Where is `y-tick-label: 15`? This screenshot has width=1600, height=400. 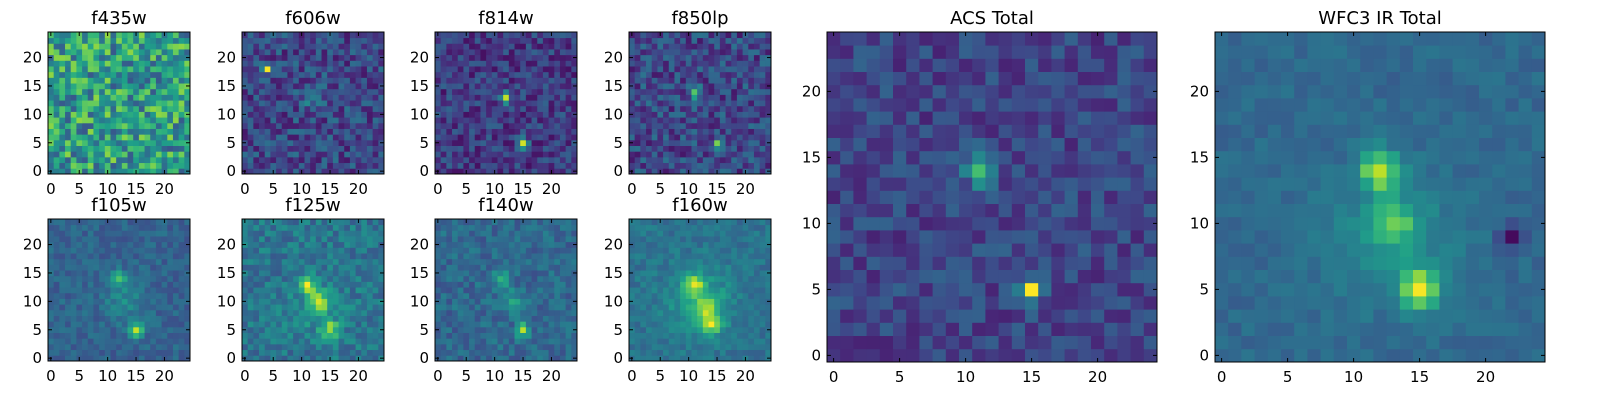
y-tick-label: 15 is located at coordinates (613, 86).